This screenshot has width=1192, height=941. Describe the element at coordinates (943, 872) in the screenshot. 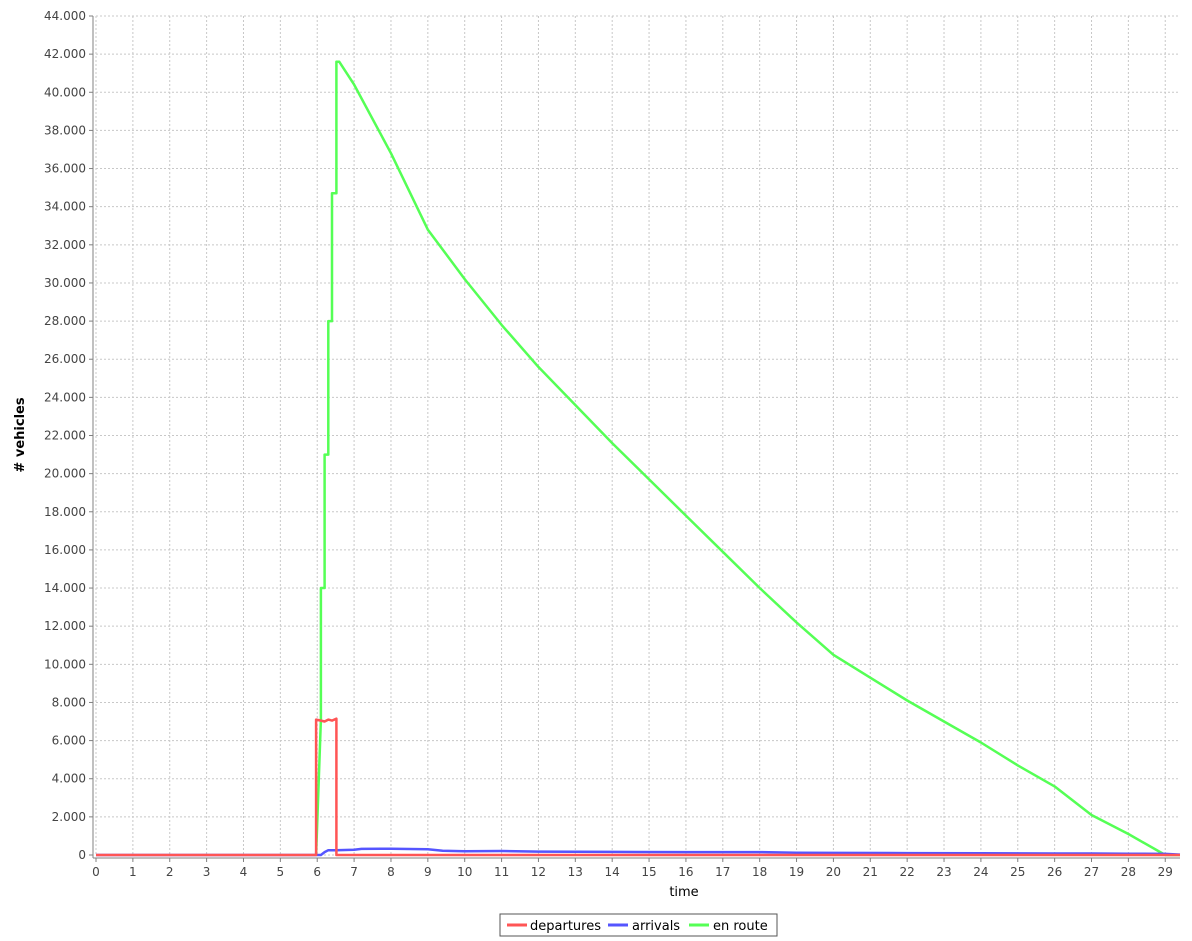

I see `x-tick-label: 23` at that location.